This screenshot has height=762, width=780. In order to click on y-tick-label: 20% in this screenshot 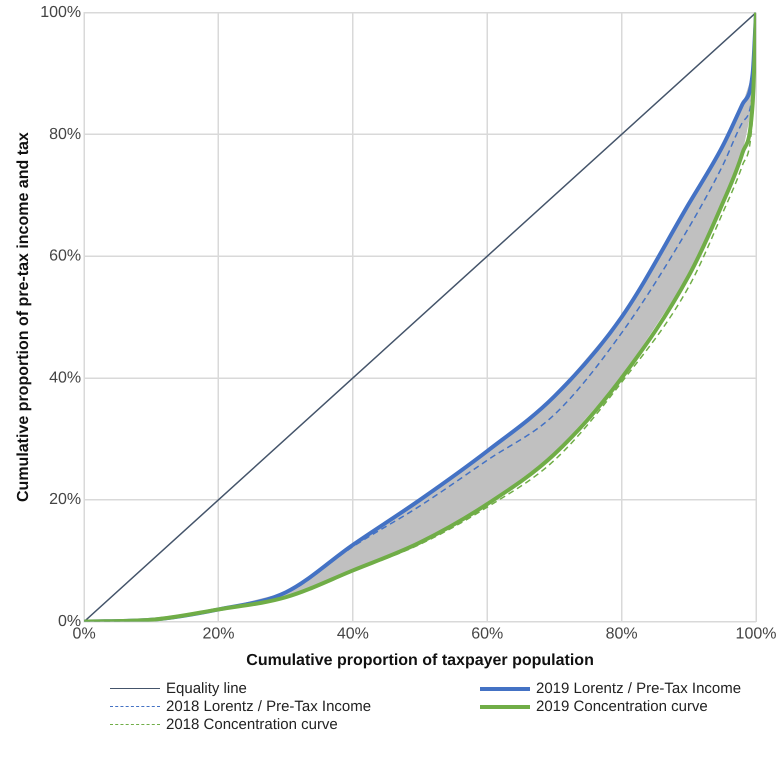, I will do `click(65, 499)`.